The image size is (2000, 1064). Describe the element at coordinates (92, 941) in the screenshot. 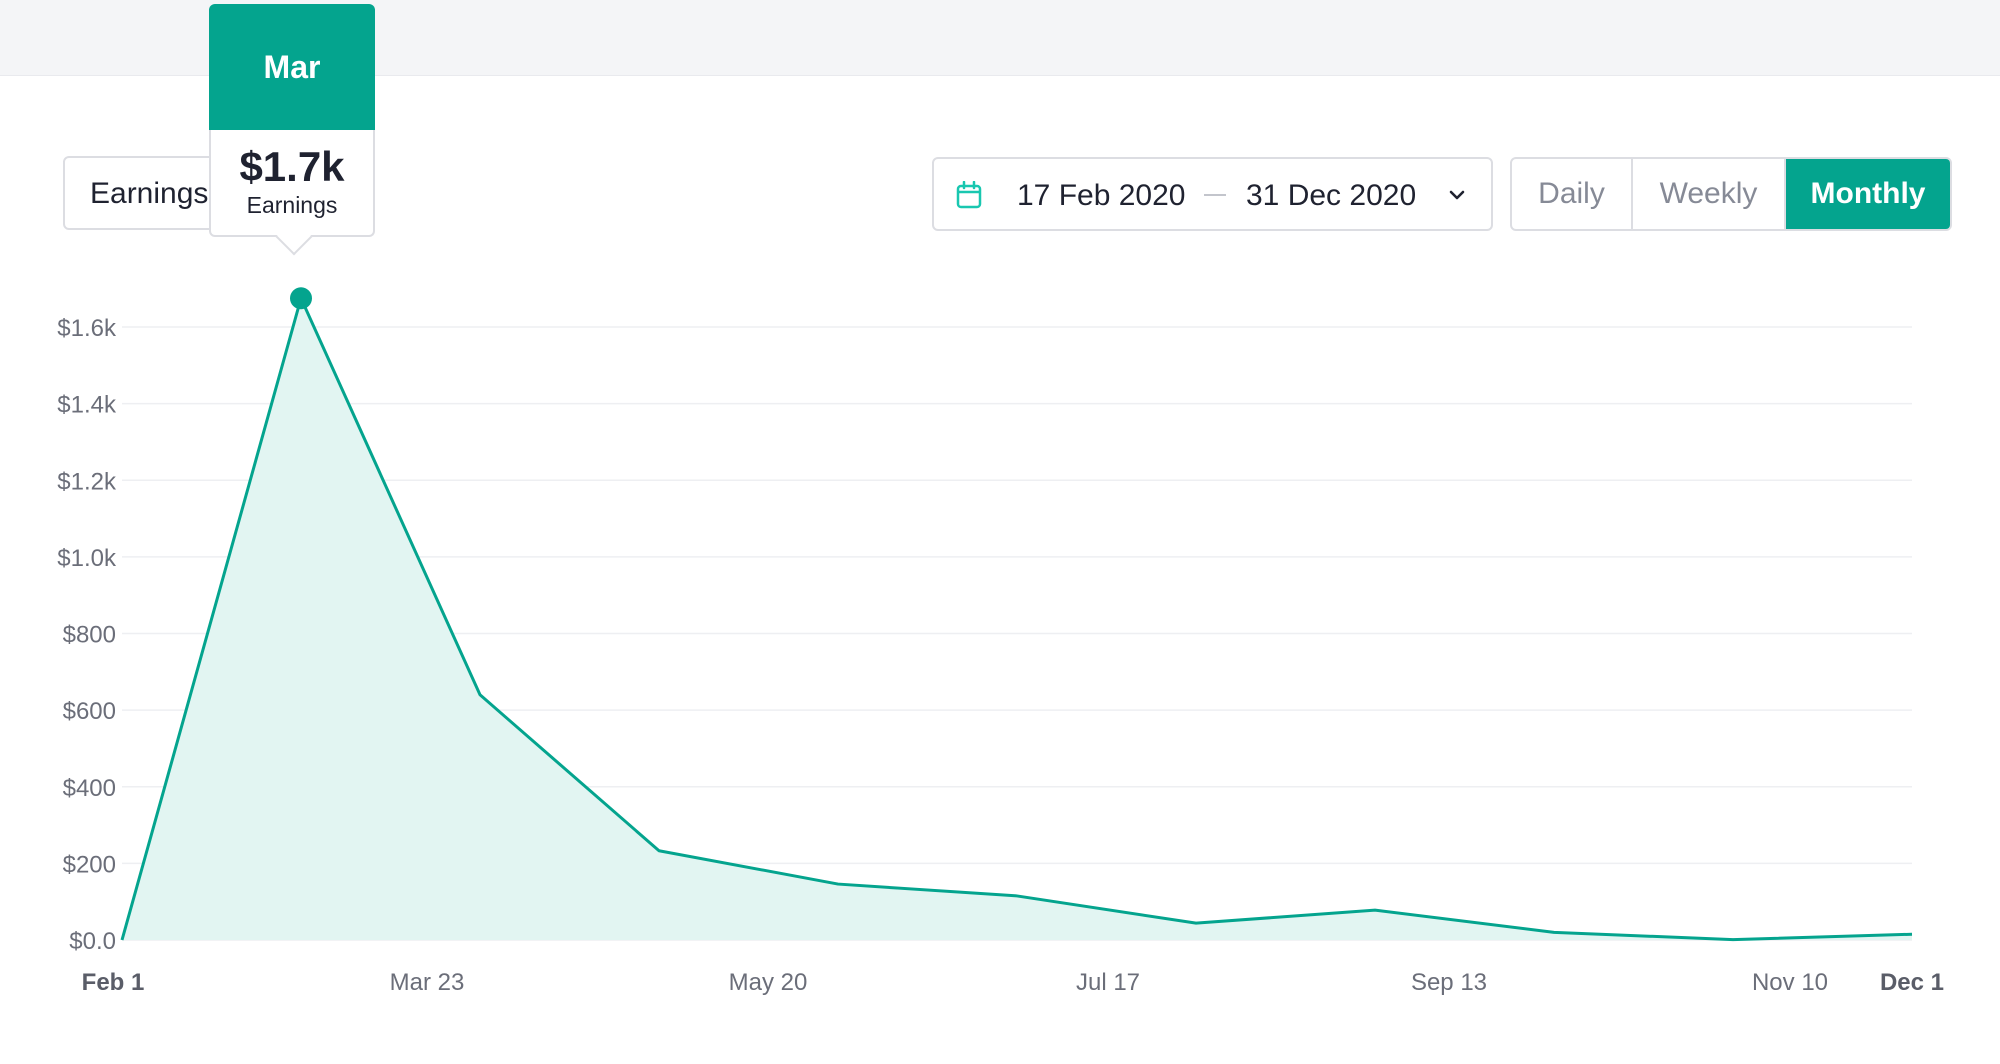

I see `y-tick-label: $0.0` at that location.